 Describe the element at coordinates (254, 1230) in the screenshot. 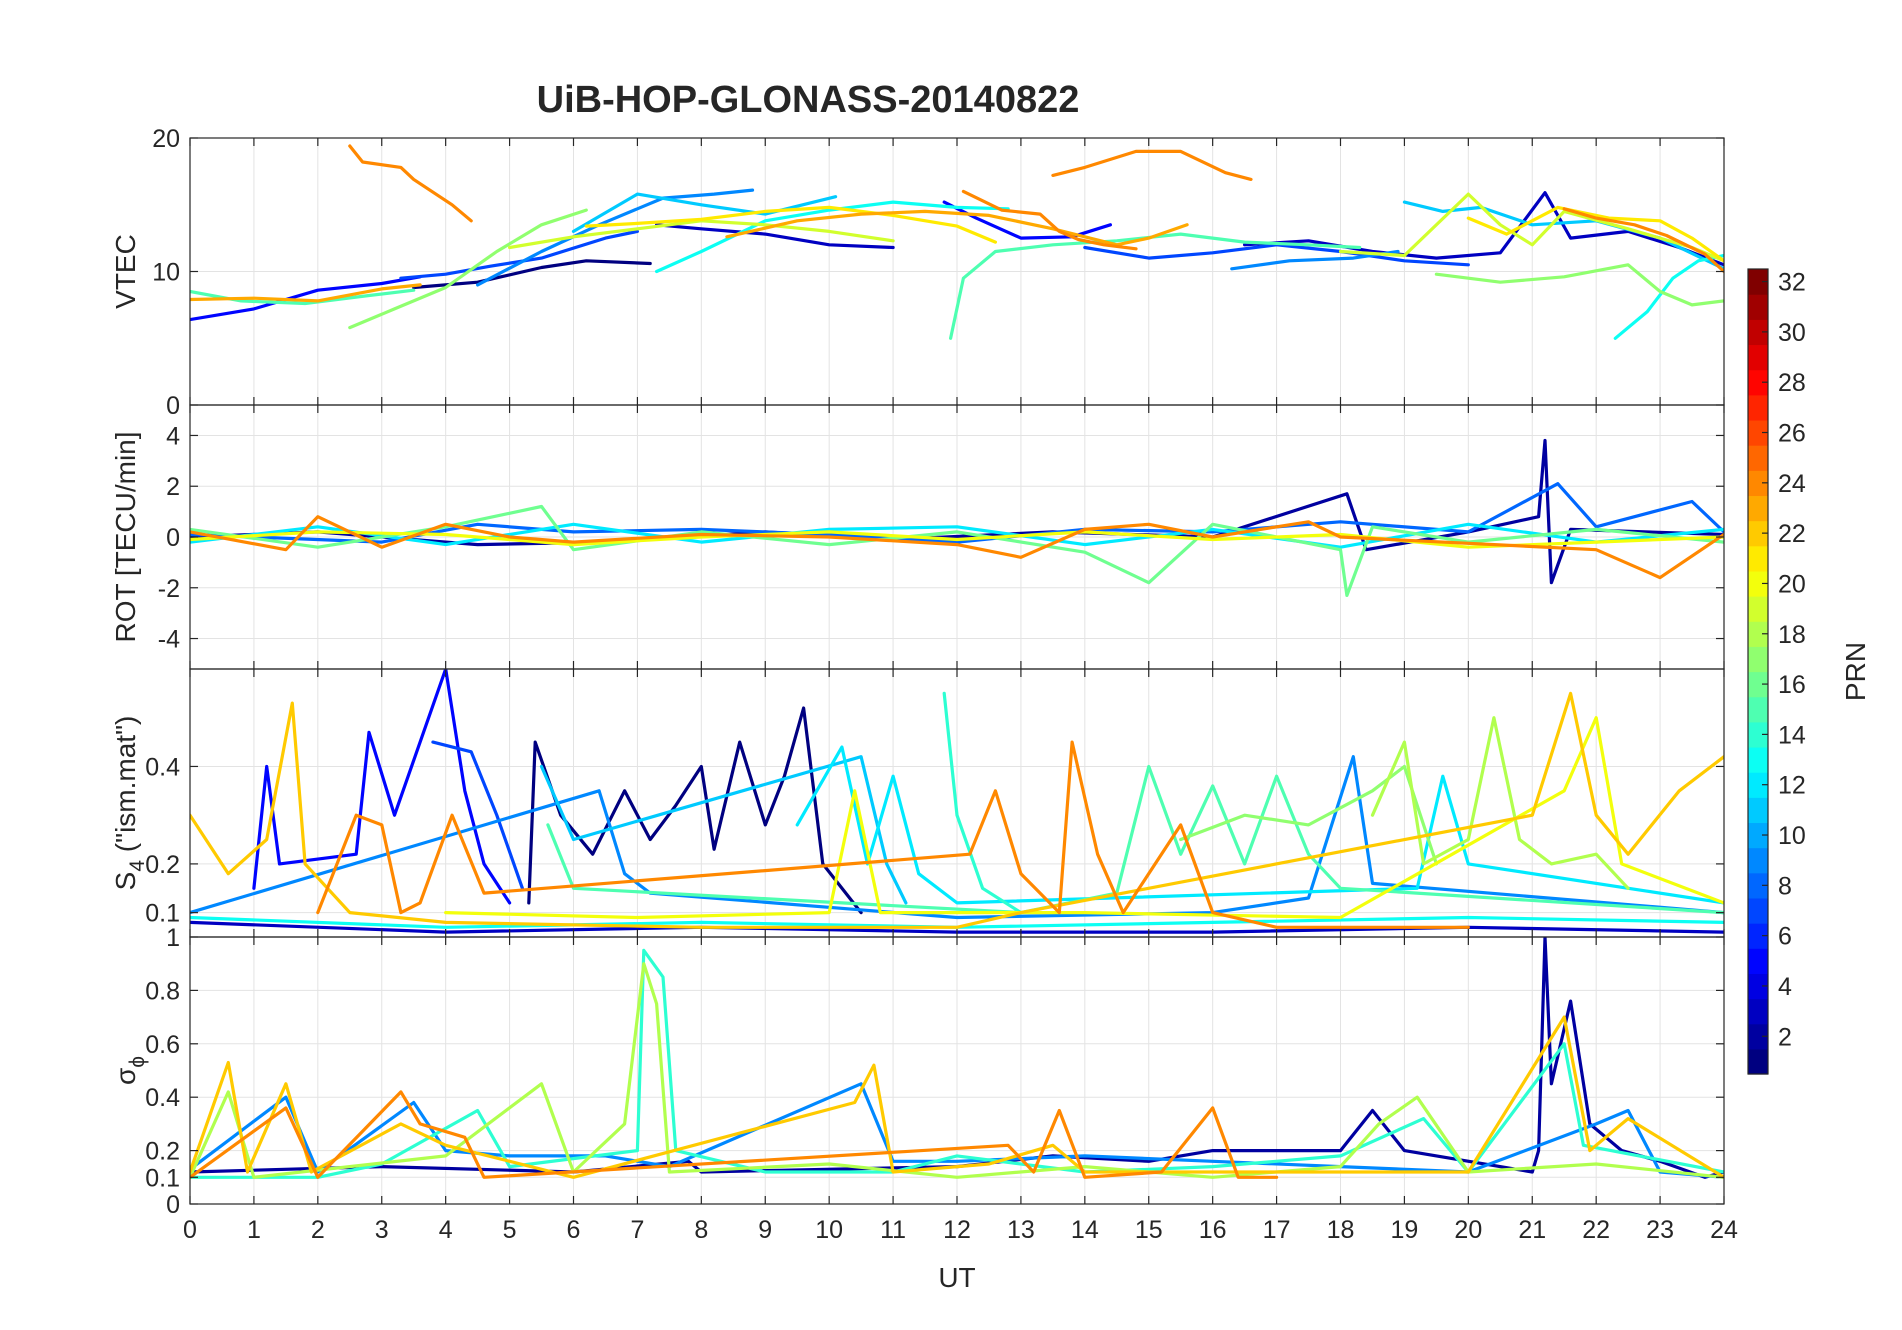

I see `x-tick-label: 1` at that location.